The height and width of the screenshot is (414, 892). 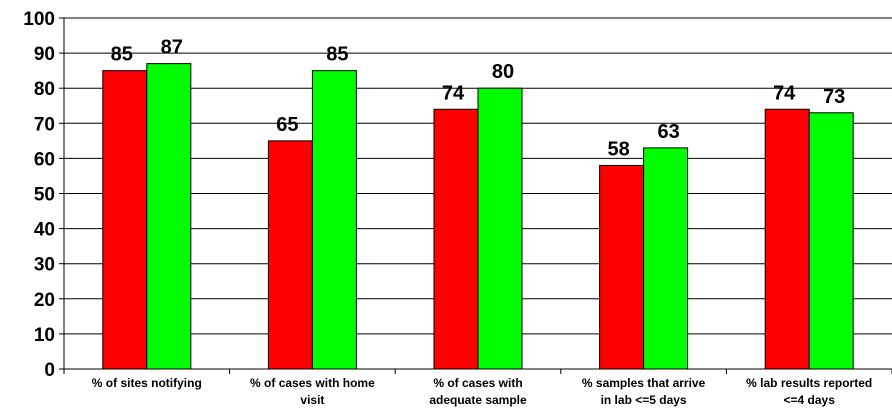 I want to click on y-tick-label: 30, so click(x=44, y=265).